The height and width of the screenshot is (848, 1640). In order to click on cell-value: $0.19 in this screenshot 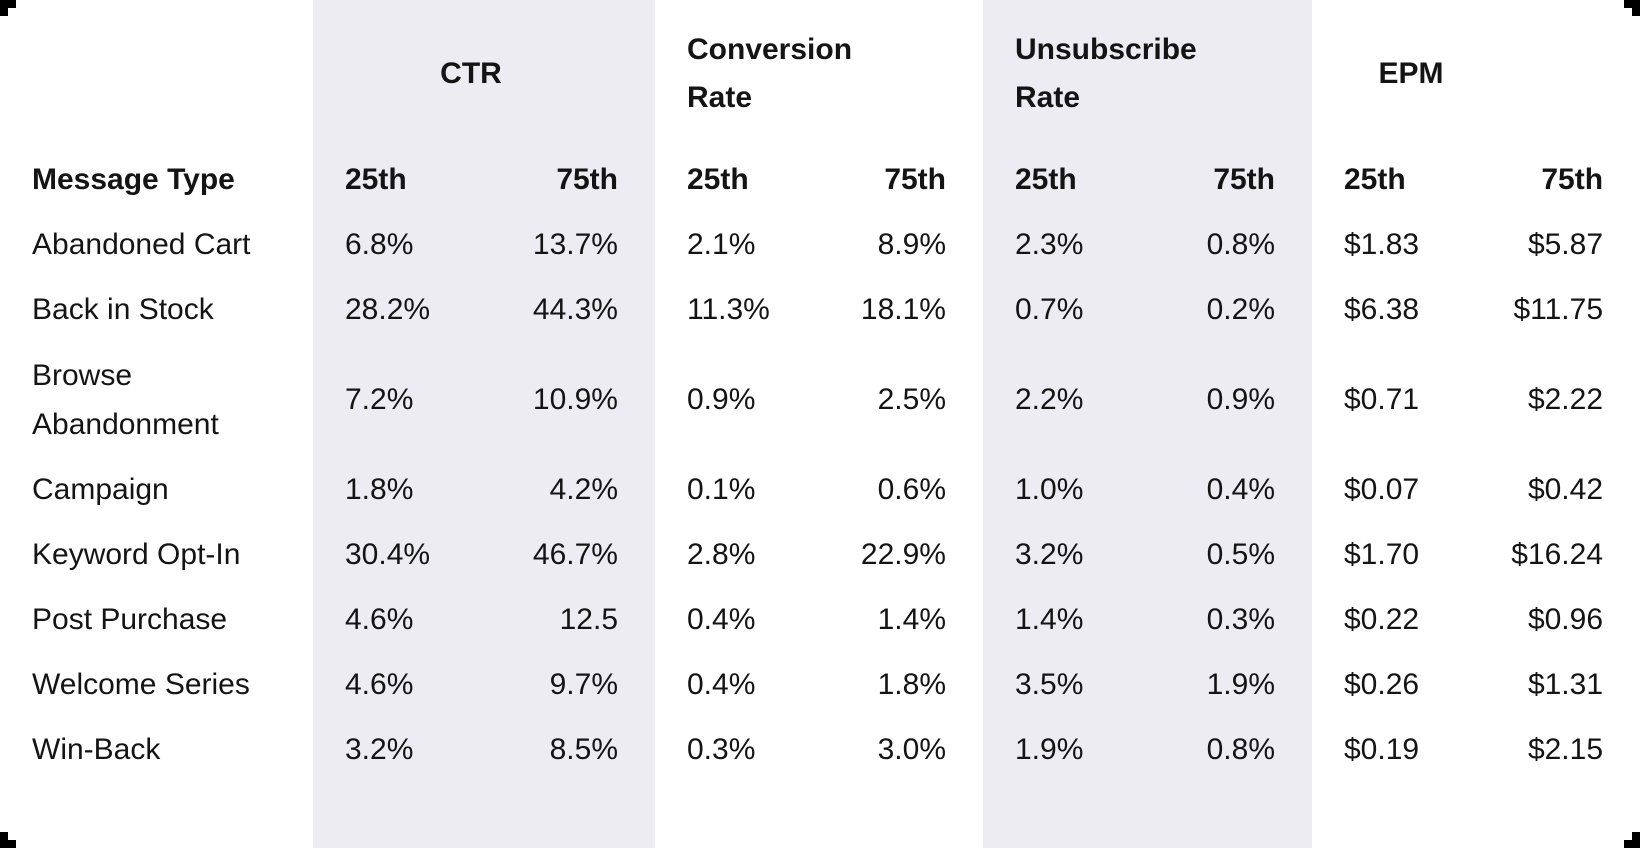, I will do `click(1382, 749)`.